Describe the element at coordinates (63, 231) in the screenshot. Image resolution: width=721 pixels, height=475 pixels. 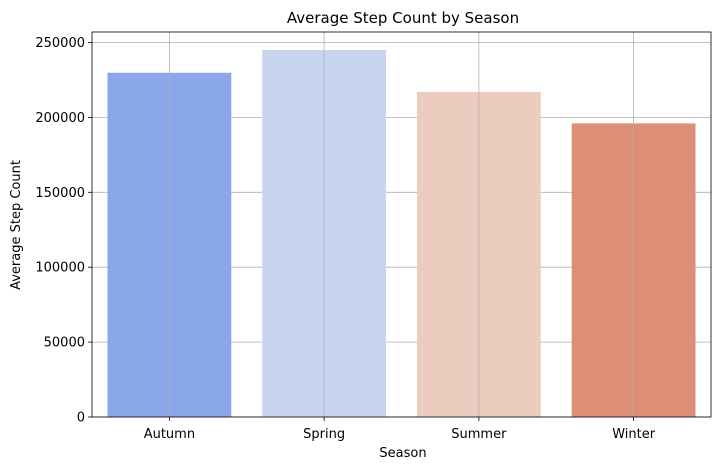
I see `y-ticks: 0 50000 100000 150000 200000 250000` at that location.